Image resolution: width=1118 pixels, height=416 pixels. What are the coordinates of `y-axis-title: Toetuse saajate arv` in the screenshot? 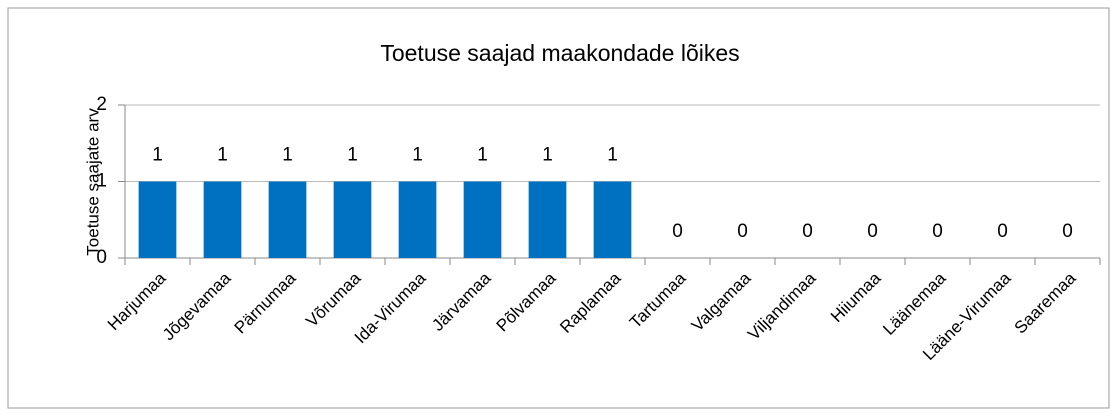 It's located at (92, 182).